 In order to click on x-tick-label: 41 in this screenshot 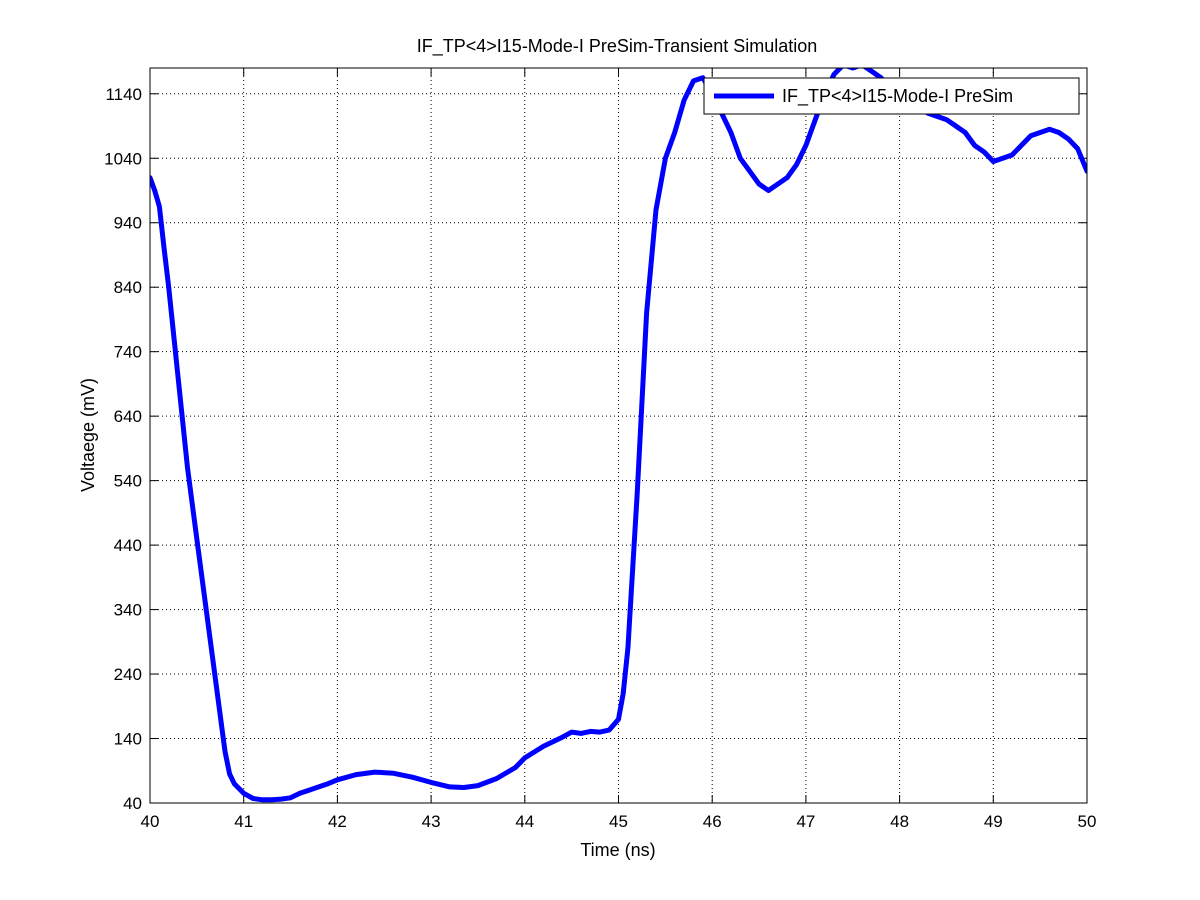, I will do `click(243, 821)`.